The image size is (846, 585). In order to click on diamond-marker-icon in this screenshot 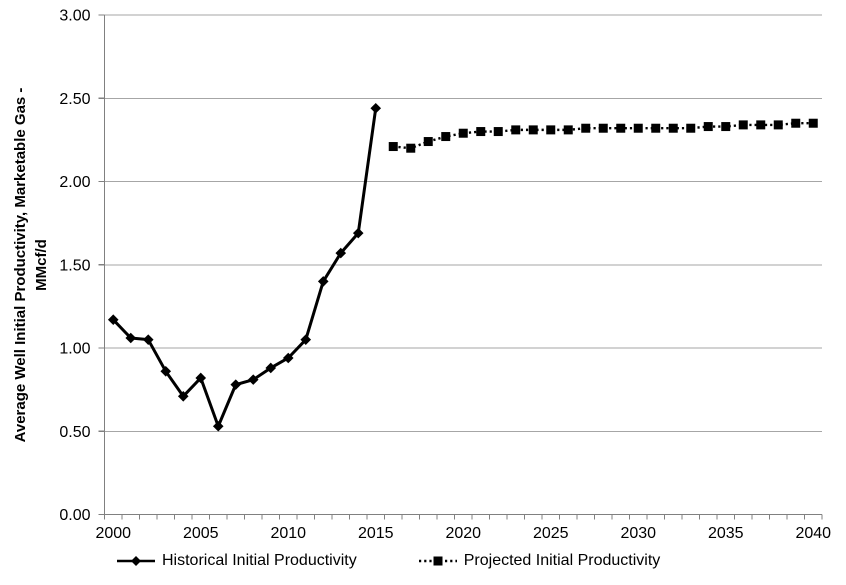, I will do `click(136, 561)`.